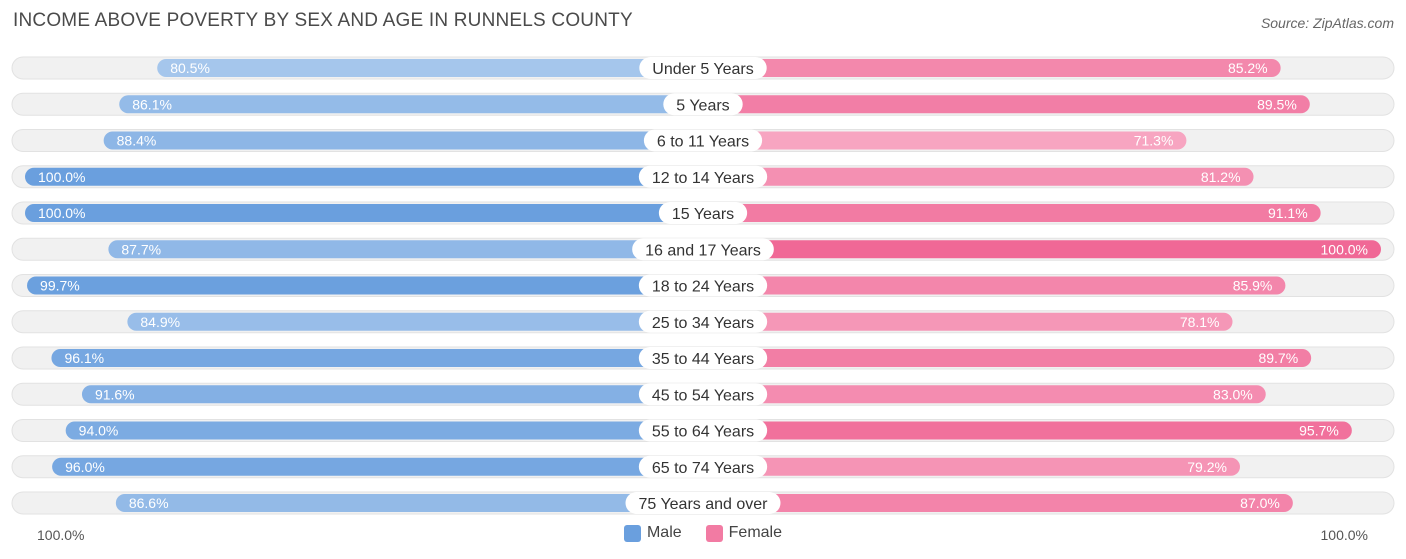 Image resolution: width=1406 pixels, height=559 pixels. I want to click on category-label: 65 to 74 Years, so click(703, 468).